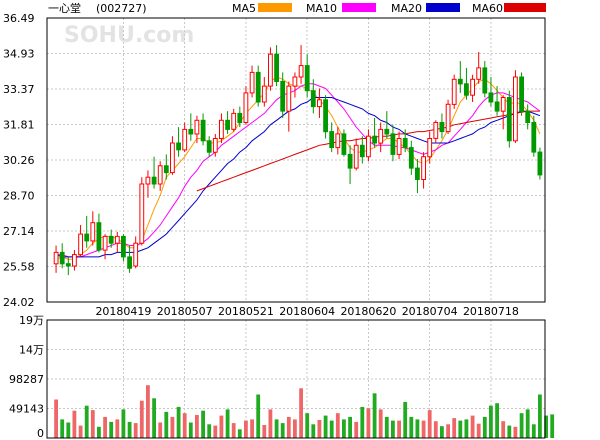  Describe the element at coordinates (19, 125) in the screenshot. I see `price-tick-label: 31.81` at that location.